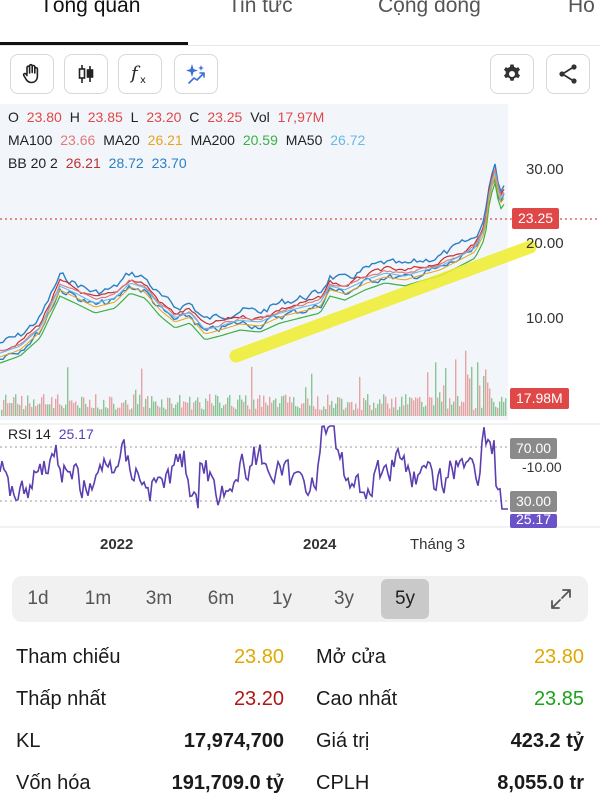 The image size is (600, 800). What do you see at coordinates (90, 8) in the screenshot?
I see `tab-tong-quan: Tổng quan` at bounding box center [90, 8].